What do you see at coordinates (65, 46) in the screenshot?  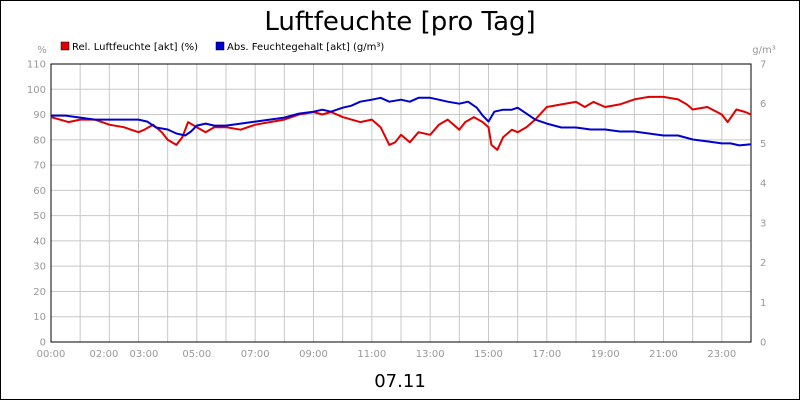 I see `legend-swatch-relative-humidity` at bounding box center [65, 46].